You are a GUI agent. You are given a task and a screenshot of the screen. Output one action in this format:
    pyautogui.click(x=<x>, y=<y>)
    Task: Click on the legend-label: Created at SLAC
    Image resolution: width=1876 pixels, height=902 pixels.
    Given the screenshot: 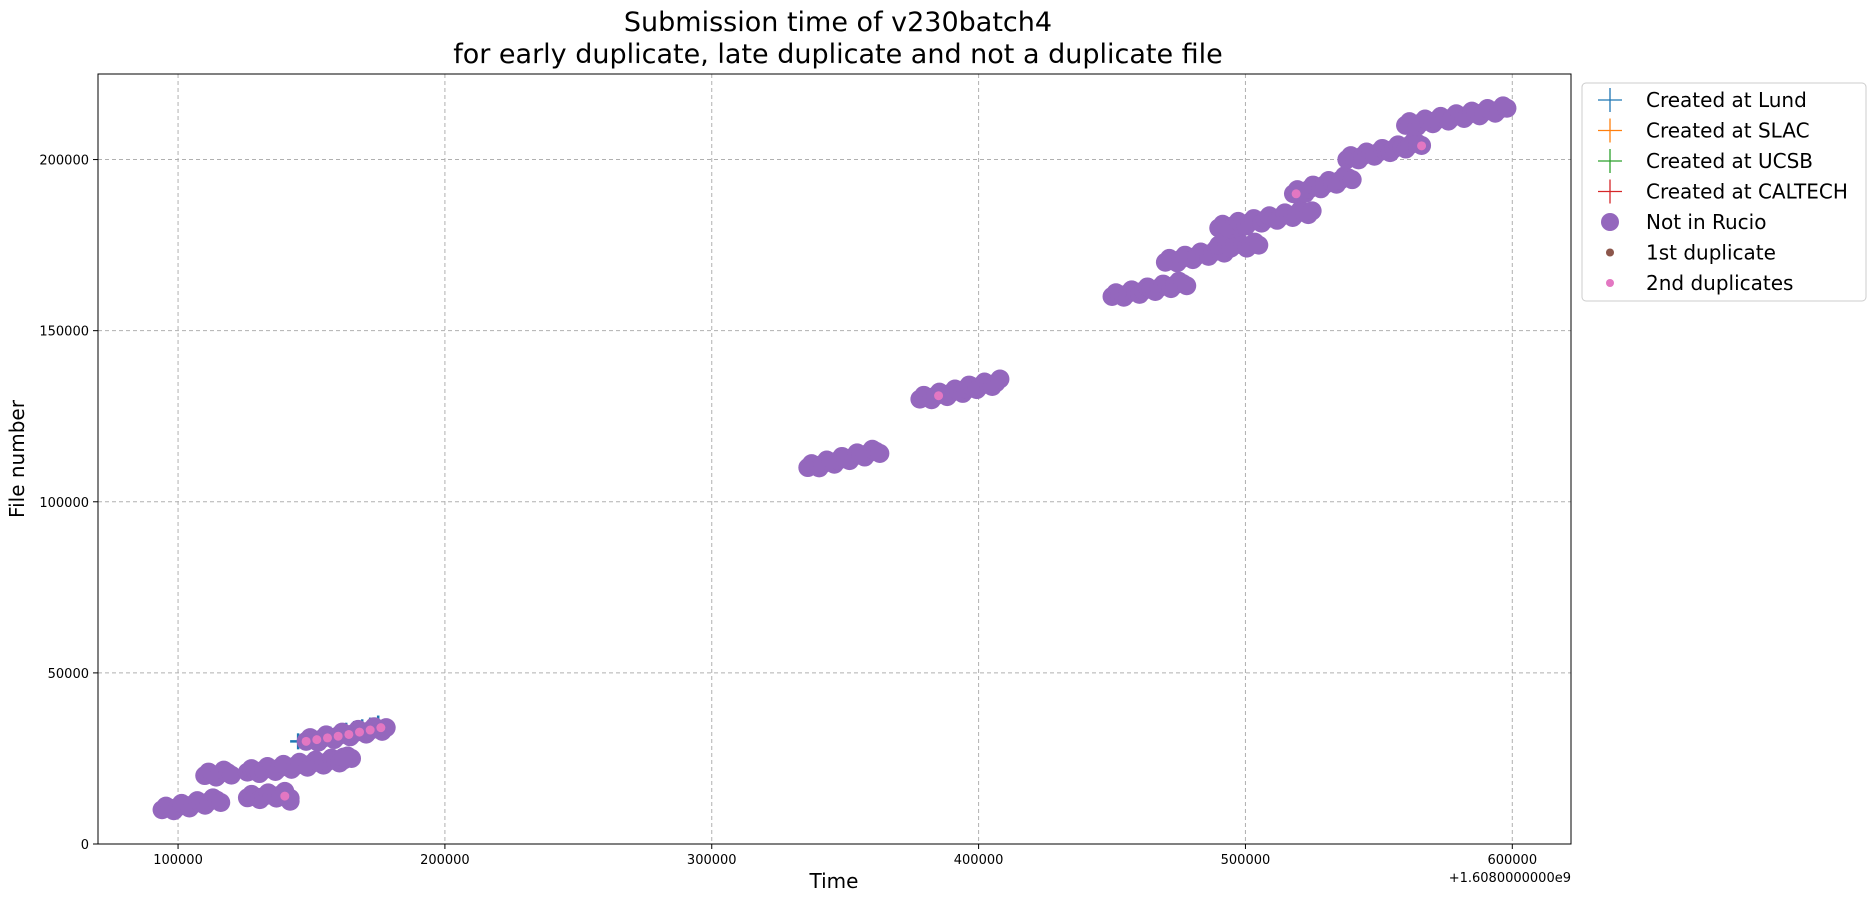 What is the action you would take?
    pyautogui.click(x=1728, y=131)
    